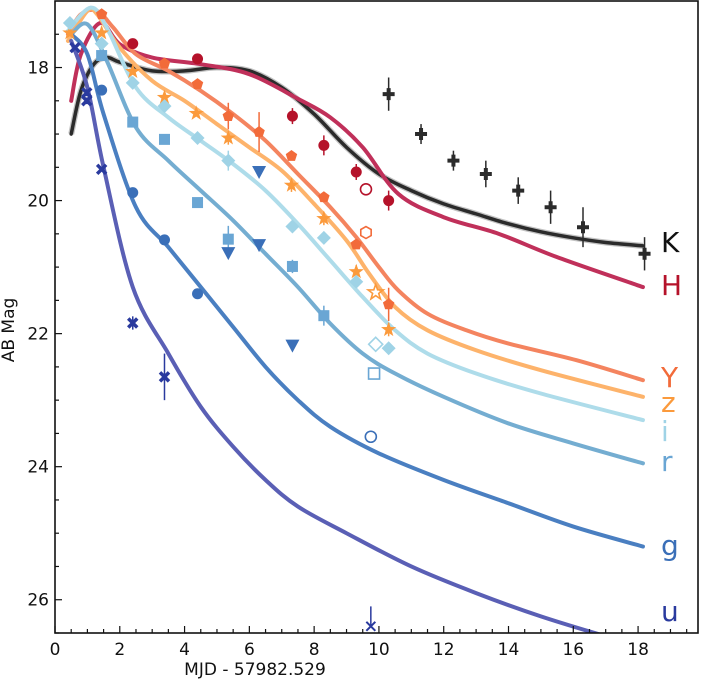 The image size is (702, 684). Describe the element at coordinates (184, 650) in the screenshot. I see `x-tick-label: 4` at that location.